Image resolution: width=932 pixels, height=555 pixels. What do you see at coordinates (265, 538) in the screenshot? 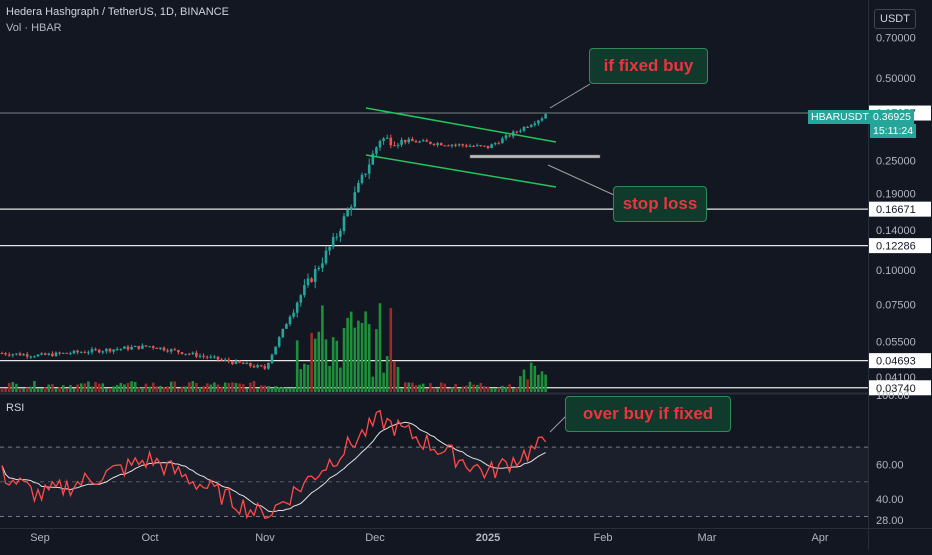
I see `time-tick-label: Nov` at bounding box center [265, 538].